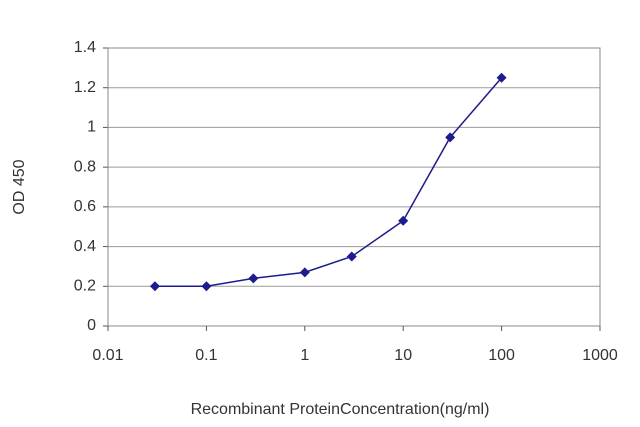 The width and height of the screenshot is (640, 427). Describe the element at coordinates (107, 355) in the screenshot. I see `x-tick-label: 0.01` at that location.